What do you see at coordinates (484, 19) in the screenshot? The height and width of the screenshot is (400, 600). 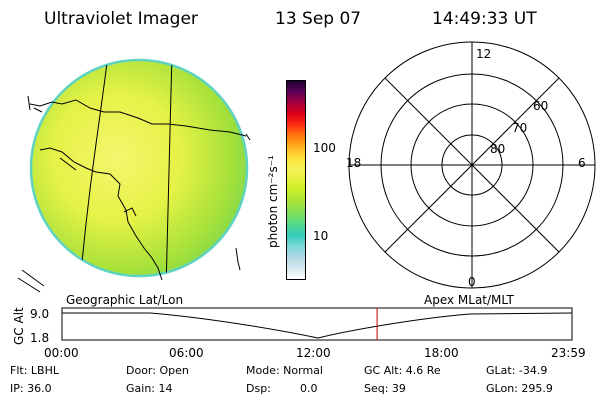 I see `observation-time: 14:49:33 UT` at bounding box center [484, 19].